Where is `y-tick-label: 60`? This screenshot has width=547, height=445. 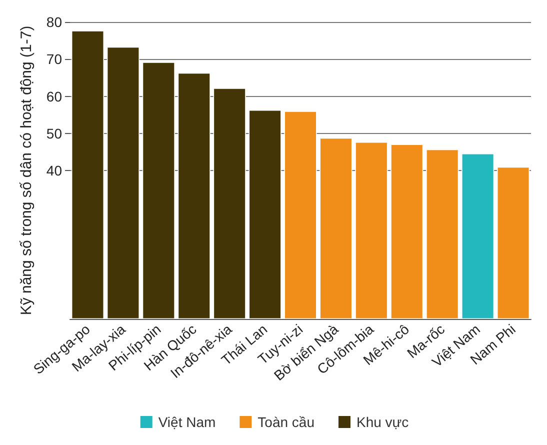 y-tick-label: 60 is located at coordinates (54, 96).